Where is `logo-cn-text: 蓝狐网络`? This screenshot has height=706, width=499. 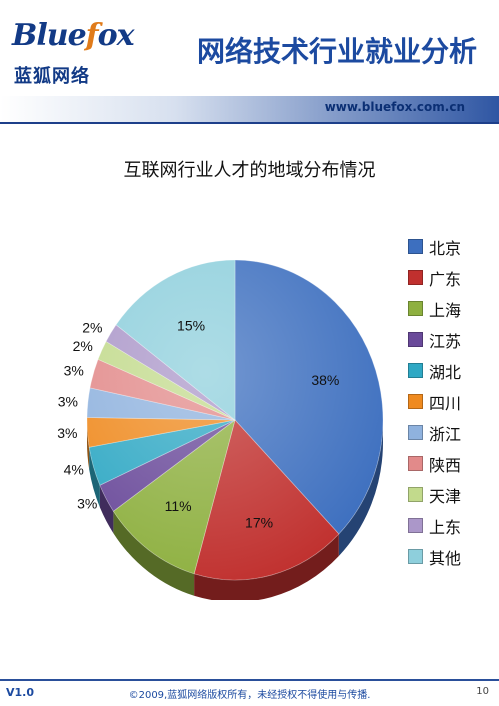 logo-cn-text: 蓝狐网络 is located at coordinates (52, 76).